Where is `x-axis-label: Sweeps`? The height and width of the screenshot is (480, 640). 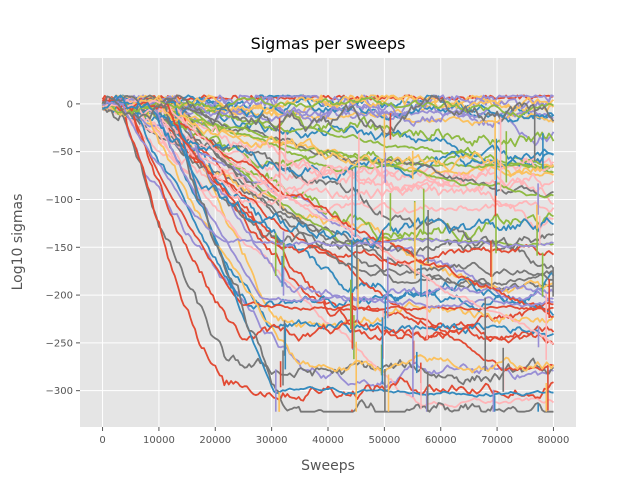
x-axis-label: Sweeps is located at coordinates (328, 466).